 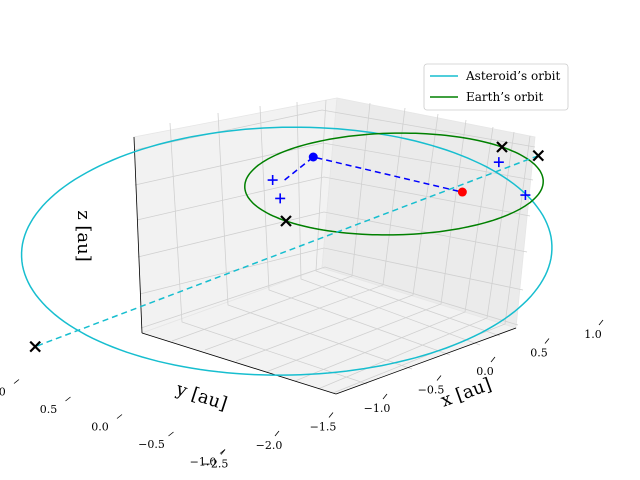 What do you see at coordinates (269, 445) in the screenshot?
I see `x-tick-label: −2.0` at bounding box center [269, 445].